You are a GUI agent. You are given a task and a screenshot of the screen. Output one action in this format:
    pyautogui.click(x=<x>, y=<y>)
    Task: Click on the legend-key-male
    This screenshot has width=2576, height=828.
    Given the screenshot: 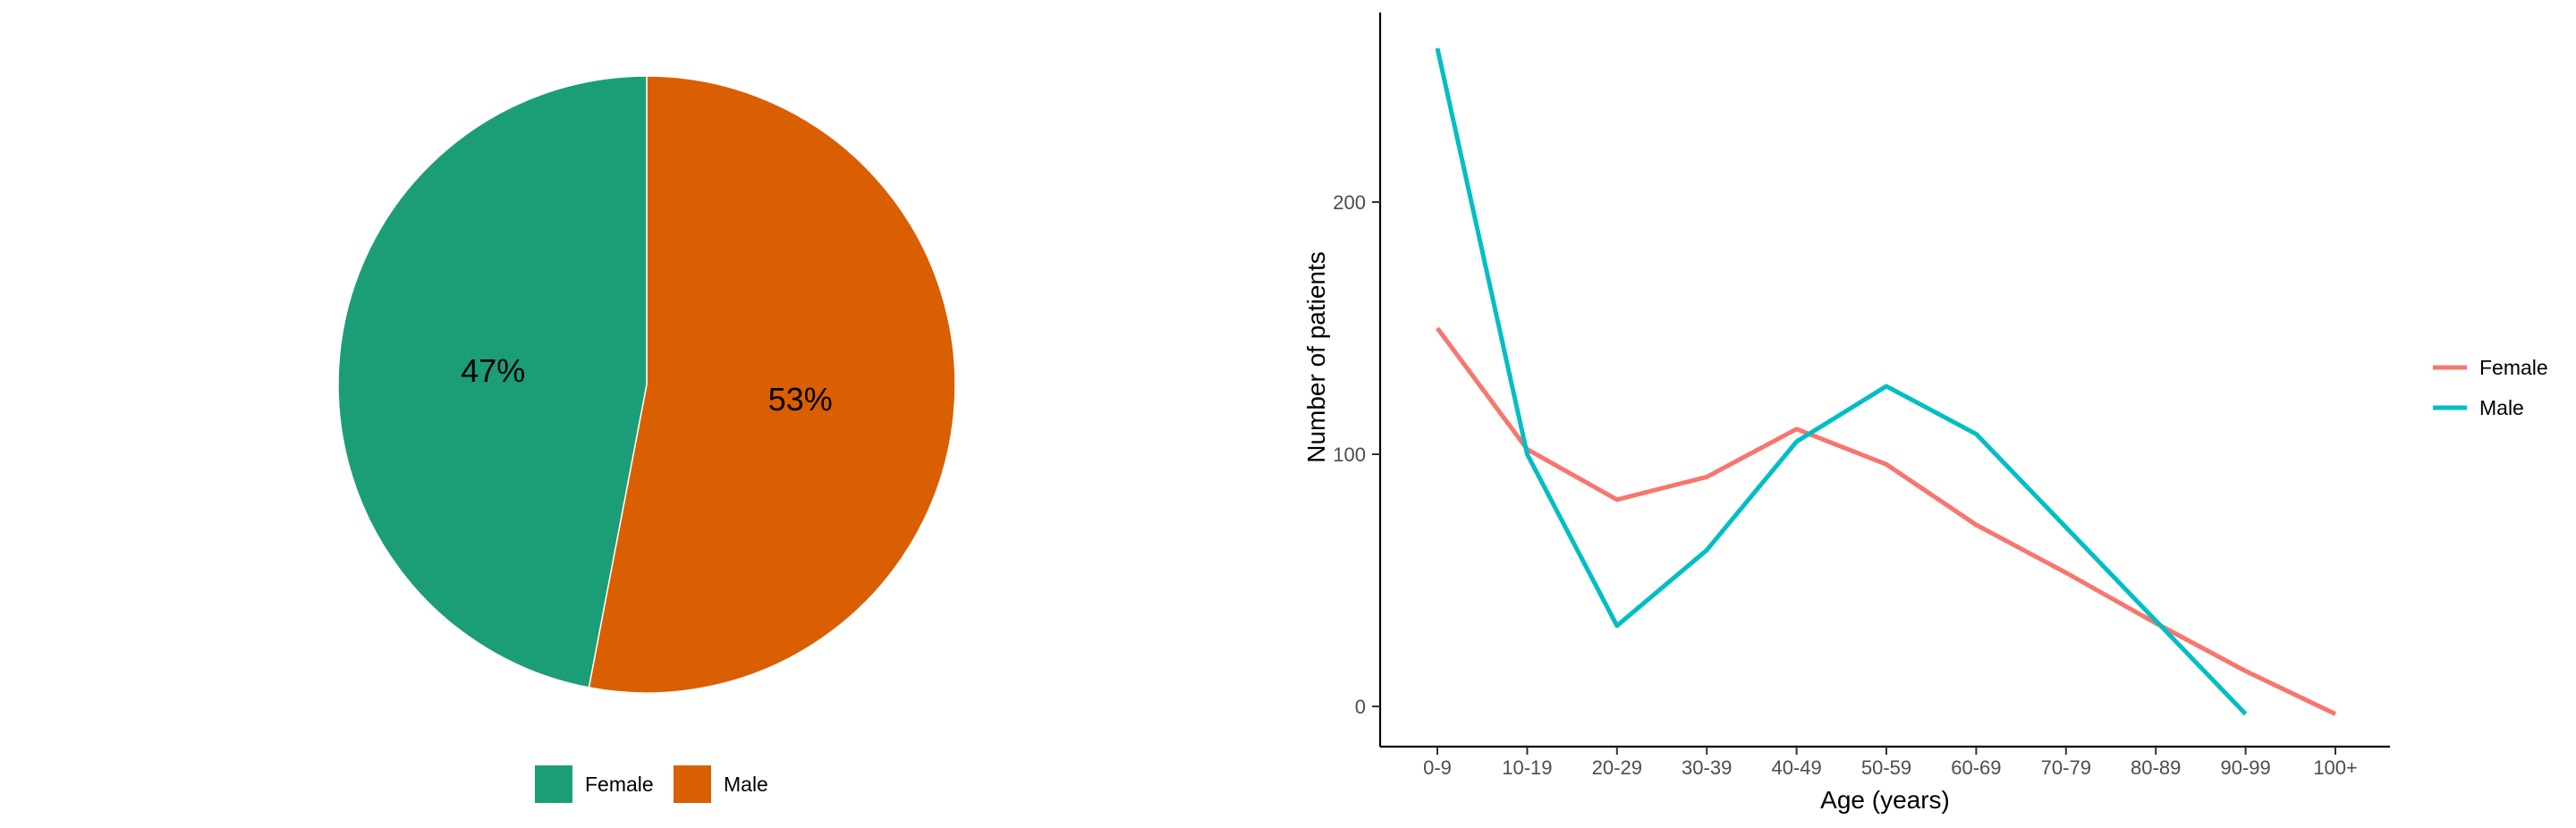 What is the action you would take?
    pyautogui.click(x=692, y=784)
    